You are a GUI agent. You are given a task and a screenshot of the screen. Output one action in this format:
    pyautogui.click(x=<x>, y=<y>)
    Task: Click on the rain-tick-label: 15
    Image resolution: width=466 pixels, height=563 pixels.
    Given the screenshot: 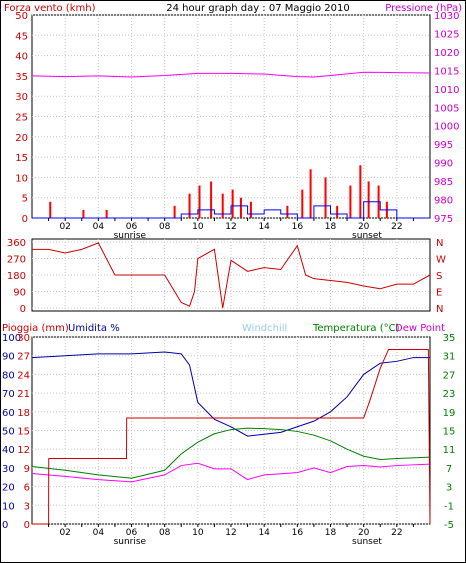 What is the action you would take?
    pyautogui.click(x=23, y=432)
    